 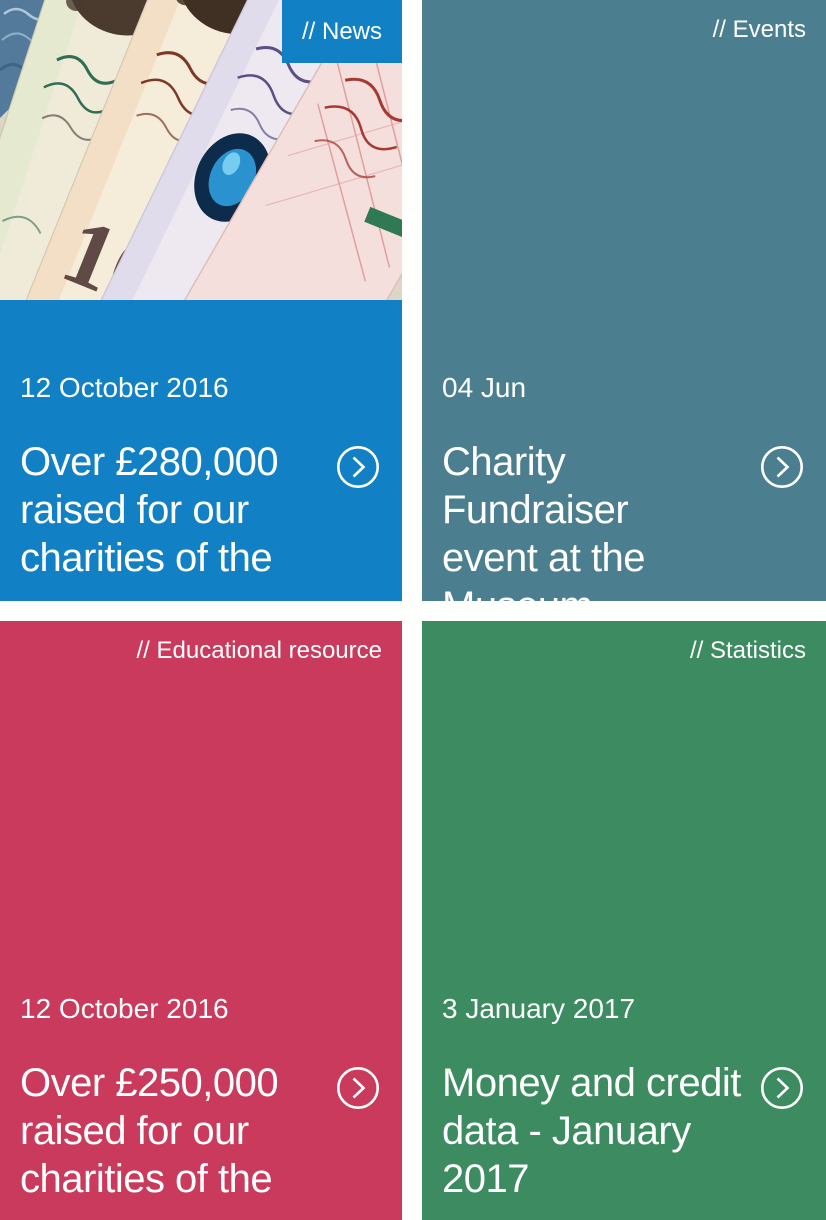 I want to click on banknotes-photo: FIVE TEN 10, so click(x=201, y=150).